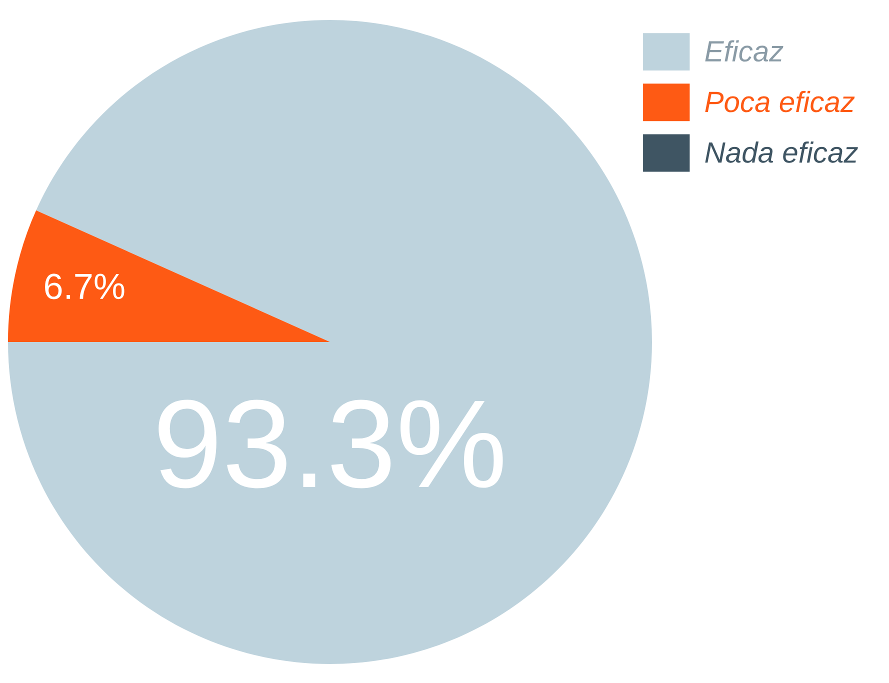  What do you see at coordinates (744, 51) in the screenshot?
I see `legend-label: Eficaz` at bounding box center [744, 51].